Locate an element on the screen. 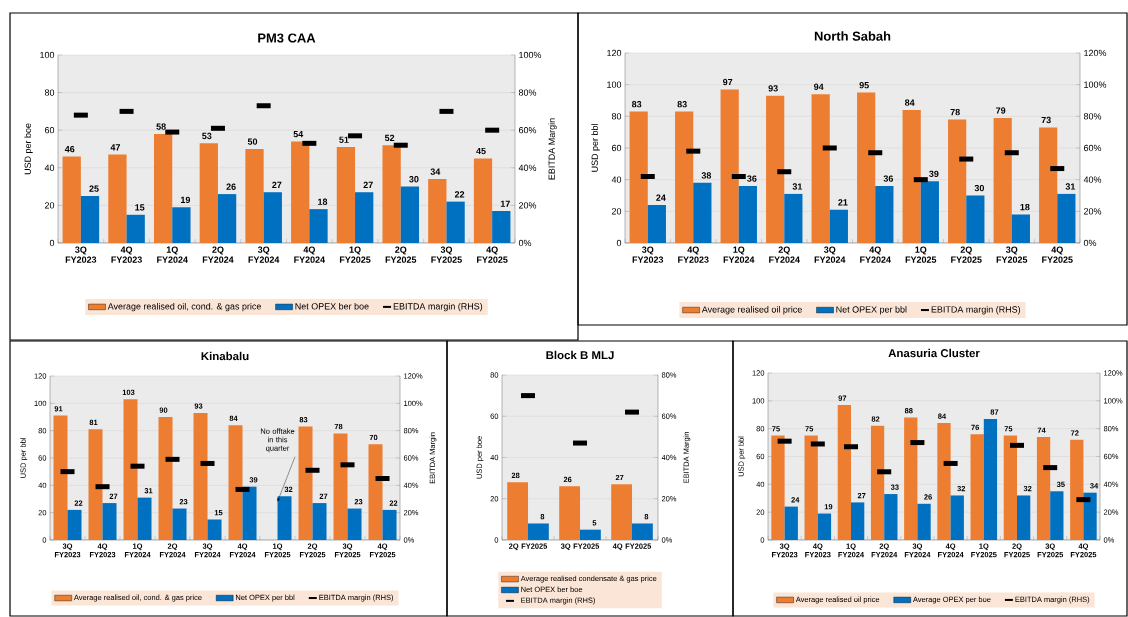 The width and height of the screenshot is (1128, 617). data-label: 19 is located at coordinates (185, 200).